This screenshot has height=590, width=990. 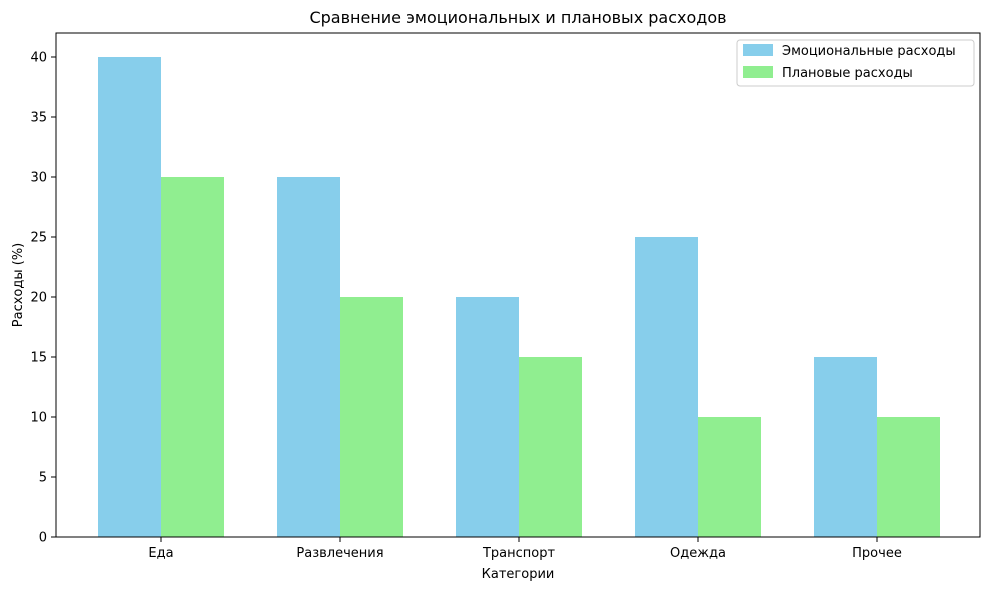 I want to click on legend-label: Плановые расходы, so click(x=847, y=73).